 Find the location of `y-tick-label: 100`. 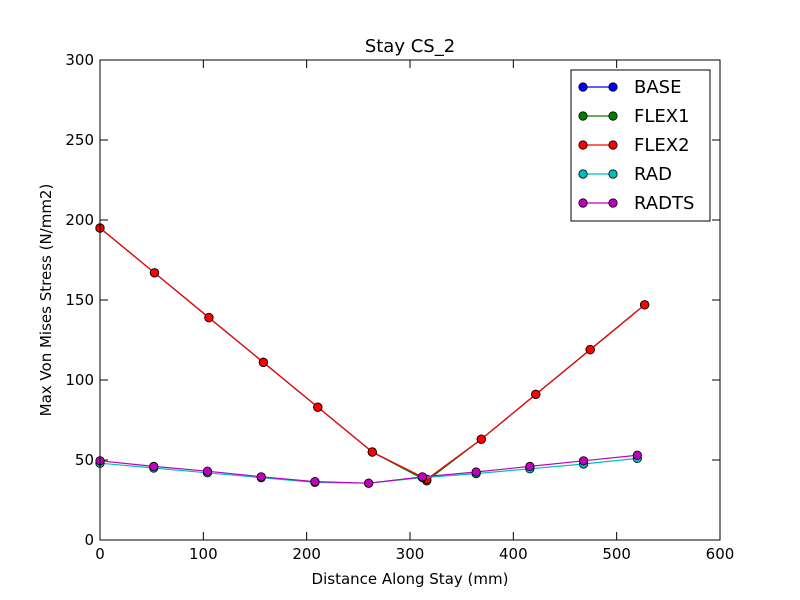

y-tick-label: 100 is located at coordinates (79, 380).